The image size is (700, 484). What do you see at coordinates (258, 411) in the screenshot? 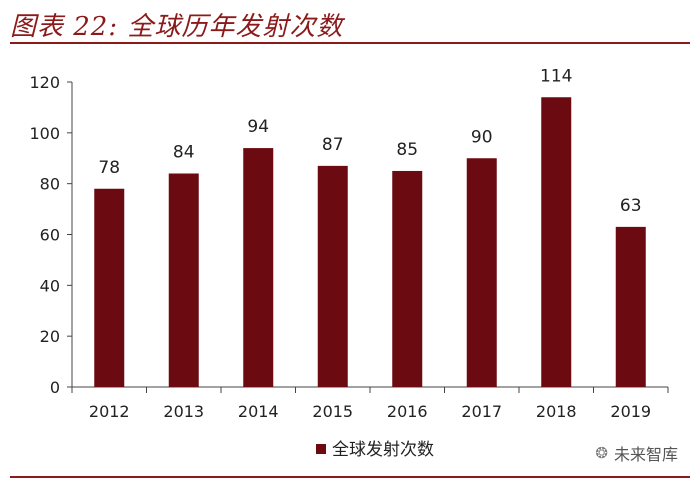
I see `x-tick-label: 2014` at bounding box center [258, 411].